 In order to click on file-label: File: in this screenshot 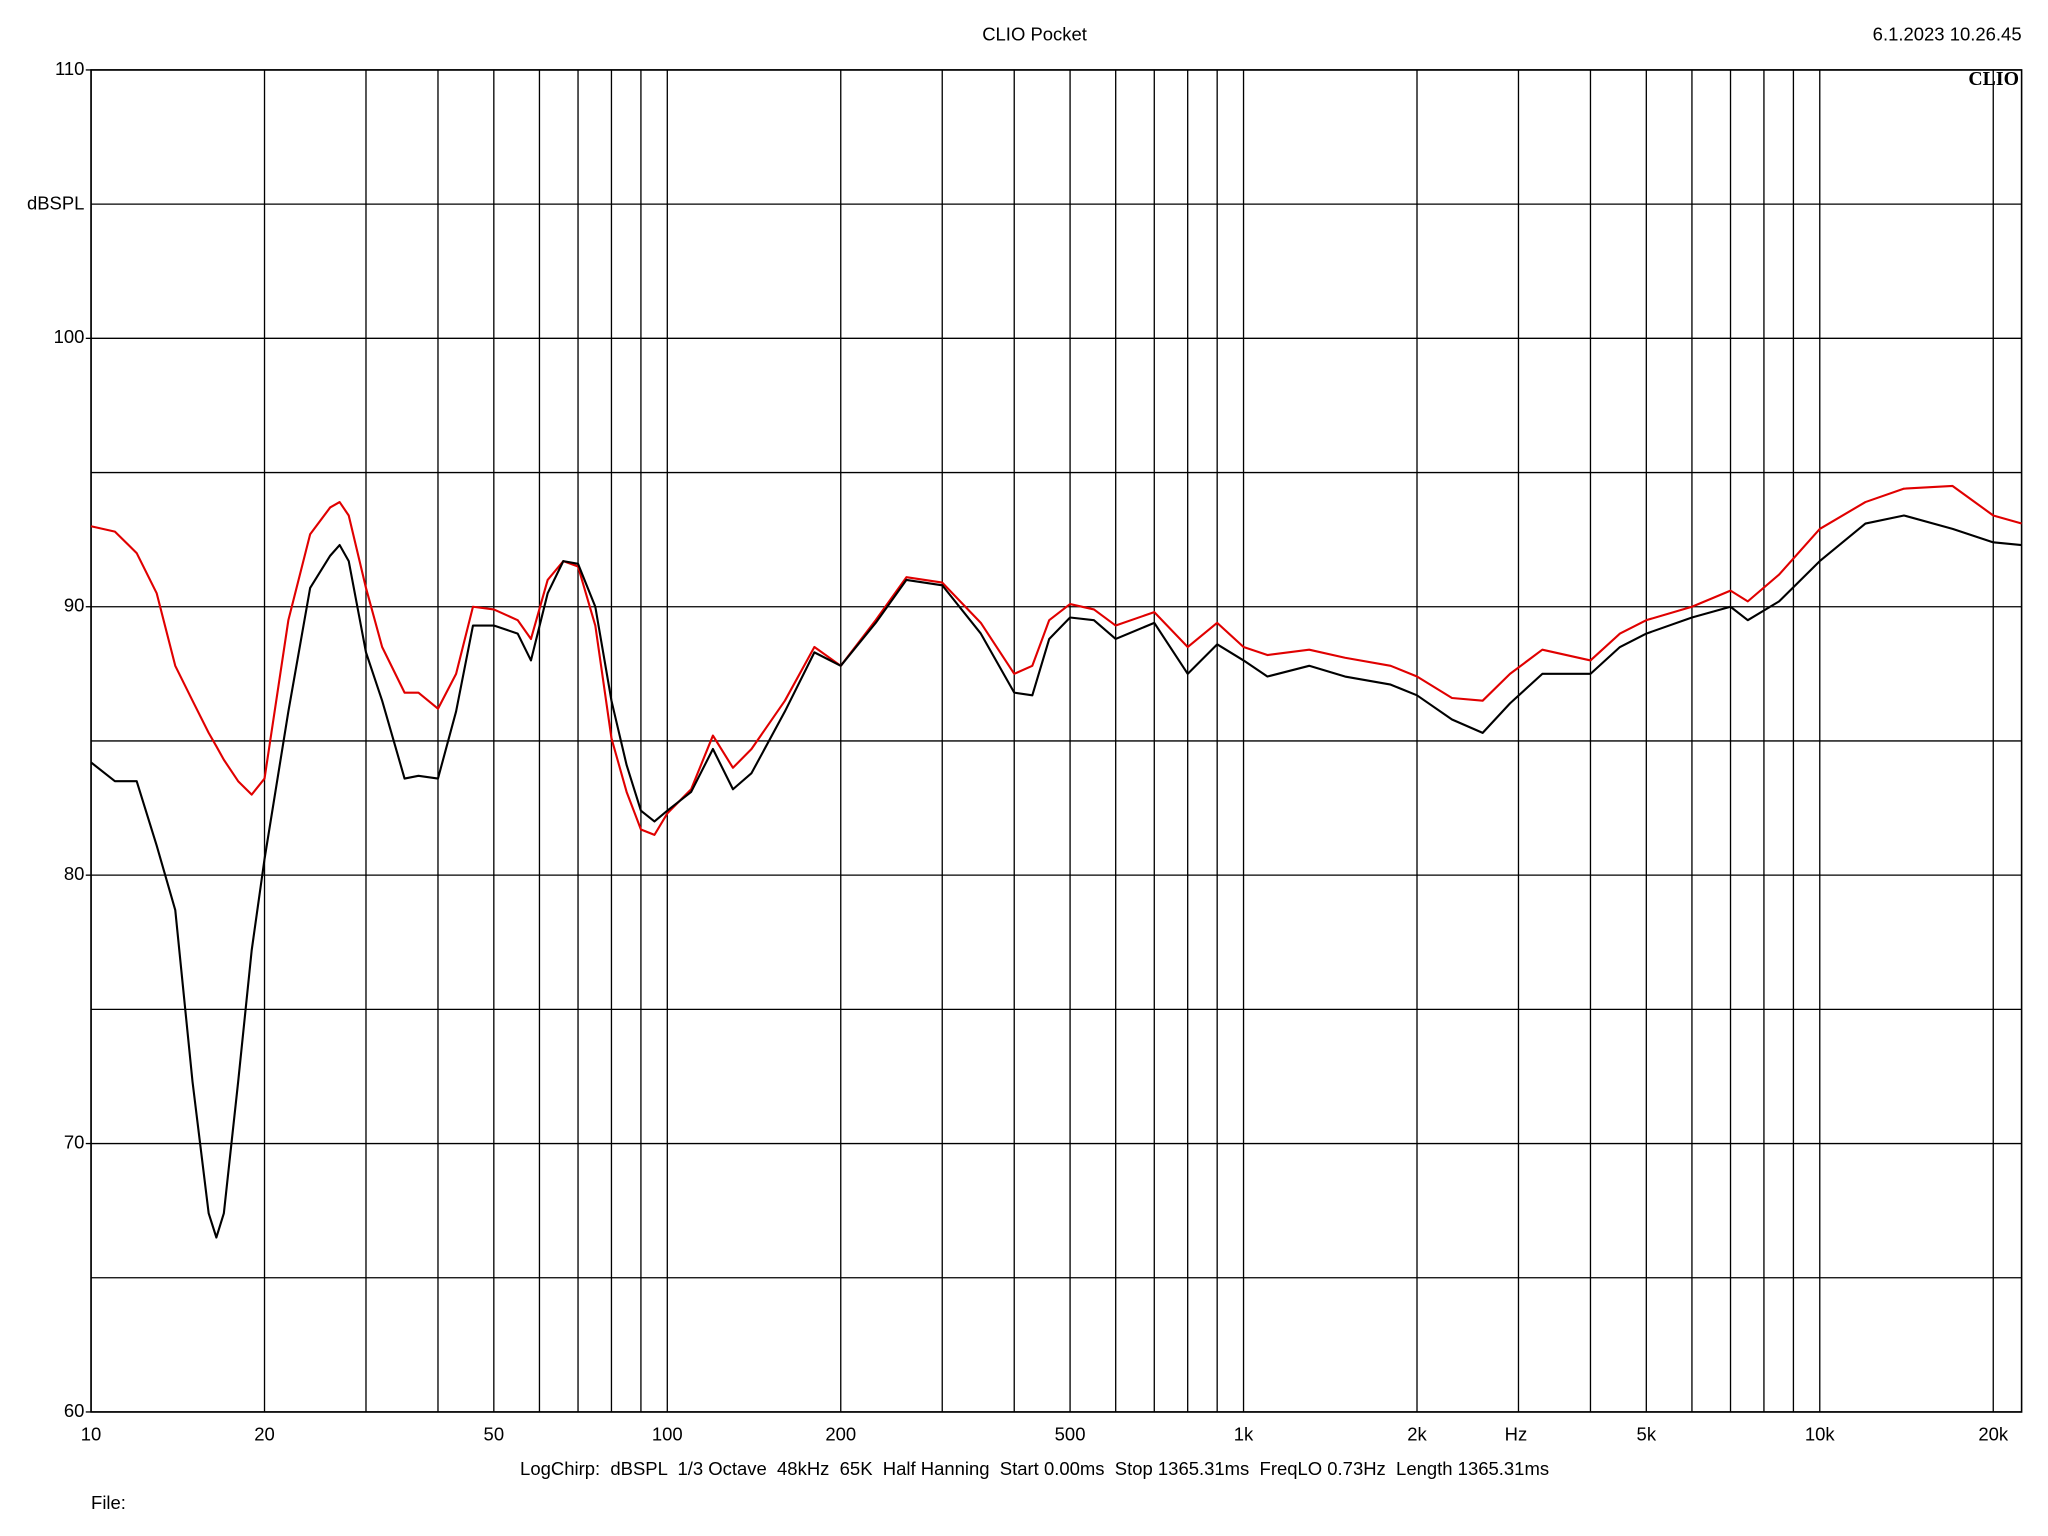, I will do `click(108, 1502)`.